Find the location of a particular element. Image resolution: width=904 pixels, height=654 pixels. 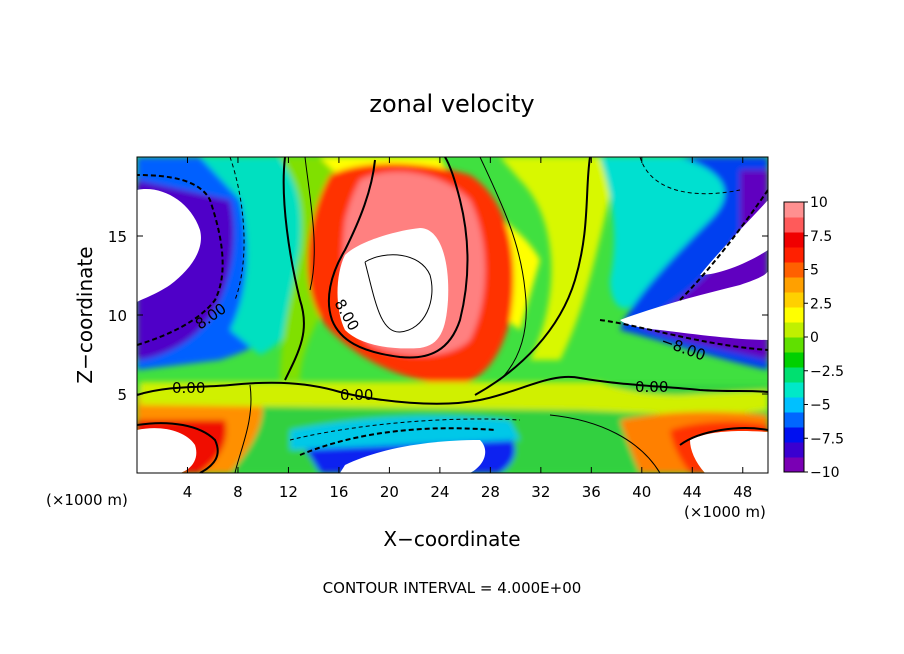

y-tick-label: 10 is located at coordinates (117, 316).